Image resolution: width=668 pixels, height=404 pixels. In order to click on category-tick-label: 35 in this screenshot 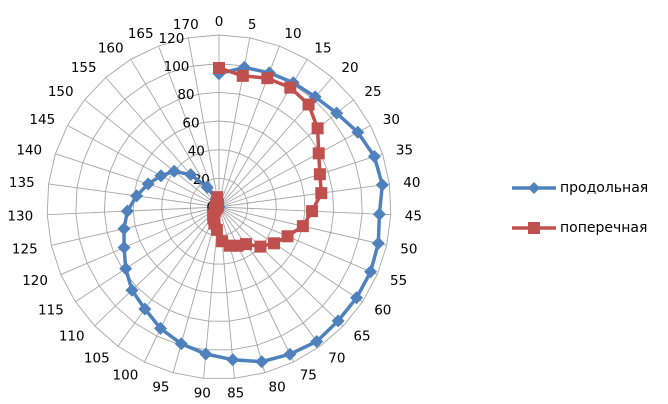, I will do `click(404, 151)`.